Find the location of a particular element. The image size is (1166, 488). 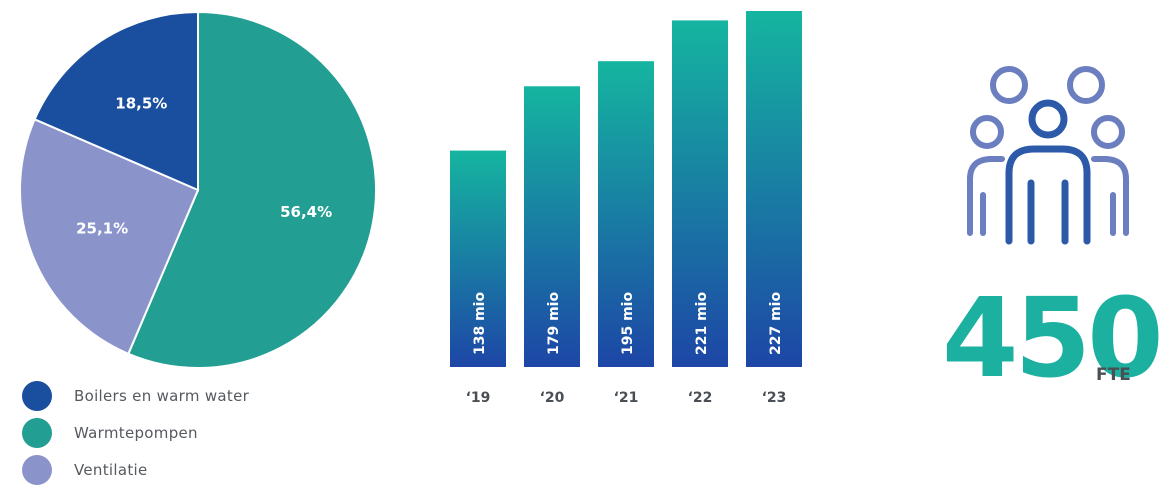

bar-2022 is located at coordinates (700, 193).